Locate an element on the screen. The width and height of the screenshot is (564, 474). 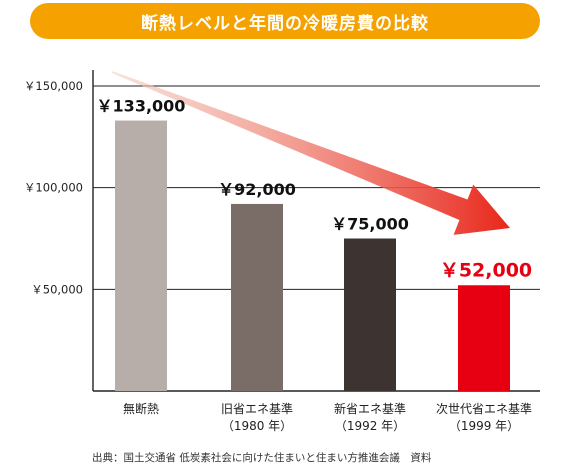
x-category-label: 新省エネ基準 is located at coordinates (370, 408).